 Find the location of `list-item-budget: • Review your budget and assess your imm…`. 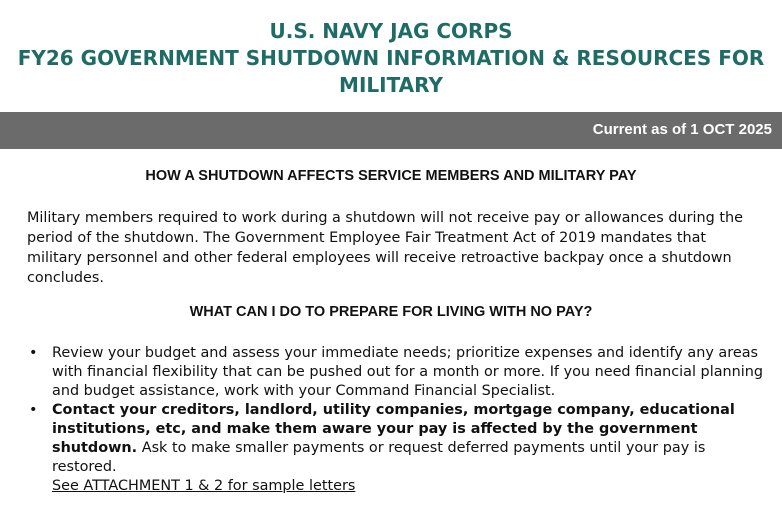

list-item-budget: • Review your budget and assess your imm… is located at coordinates (397, 372).